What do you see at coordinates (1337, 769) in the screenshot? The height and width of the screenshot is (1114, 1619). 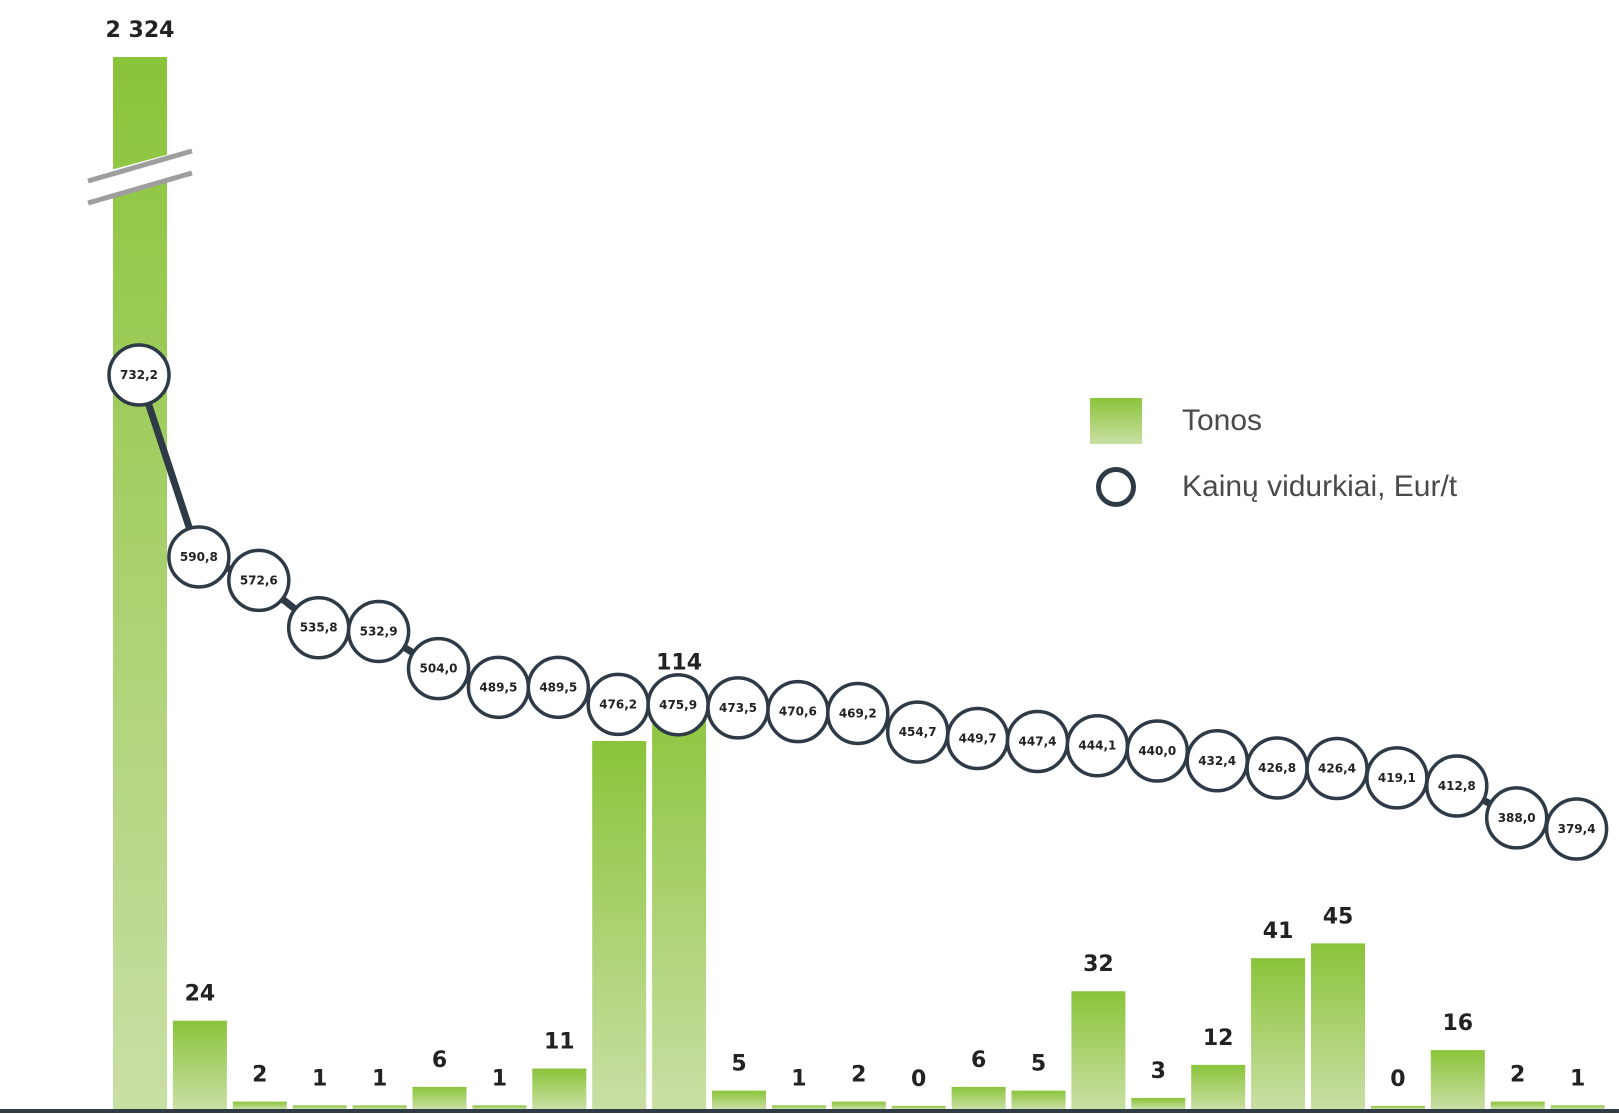 I see `price-label-20: 426,4` at bounding box center [1337, 769].